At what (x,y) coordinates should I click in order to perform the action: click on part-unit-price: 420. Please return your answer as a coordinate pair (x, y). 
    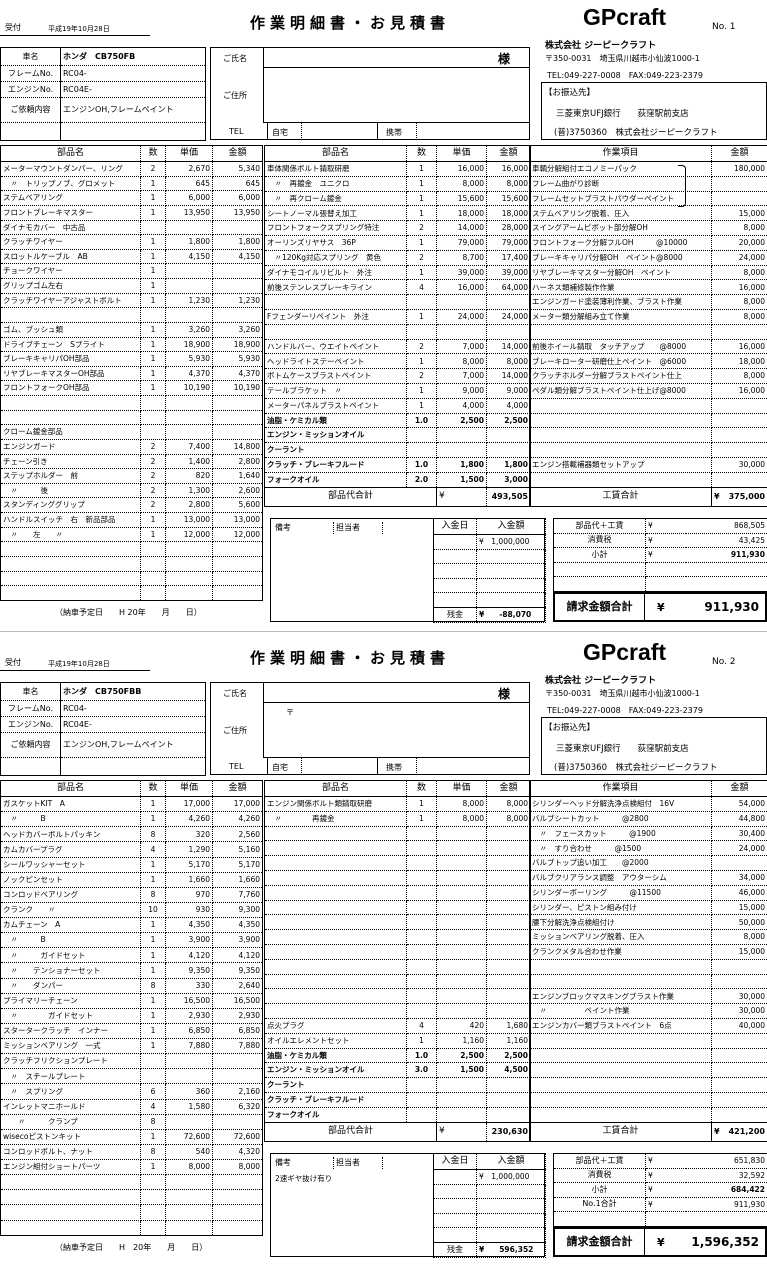
    Looking at the image, I should click on (461, 1025).